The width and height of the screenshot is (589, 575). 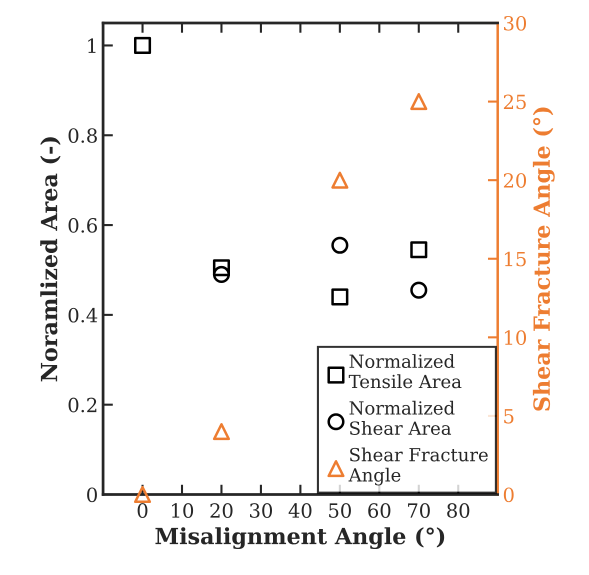 What do you see at coordinates (515, 102) in the screenshot?
I see `y2-tick-label: 25` at bounding box center [515, 102].